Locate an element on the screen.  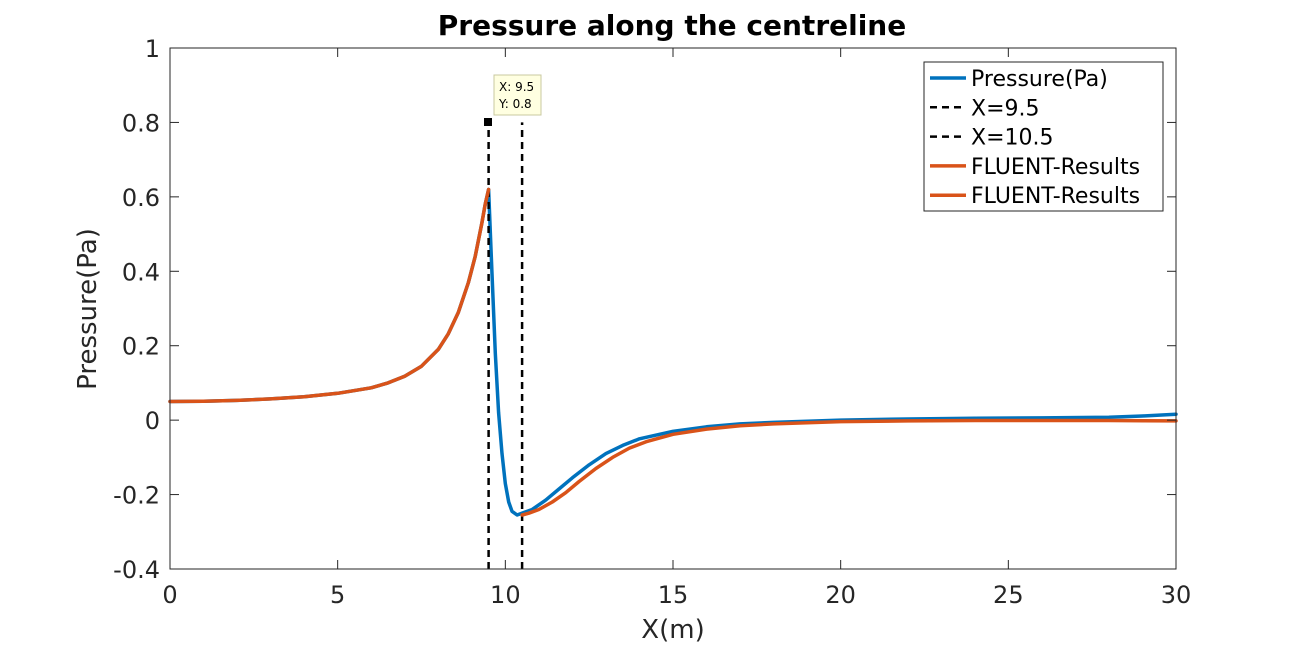
datatip-label-x: X: 9.5 is located at coordinates (516, 87).